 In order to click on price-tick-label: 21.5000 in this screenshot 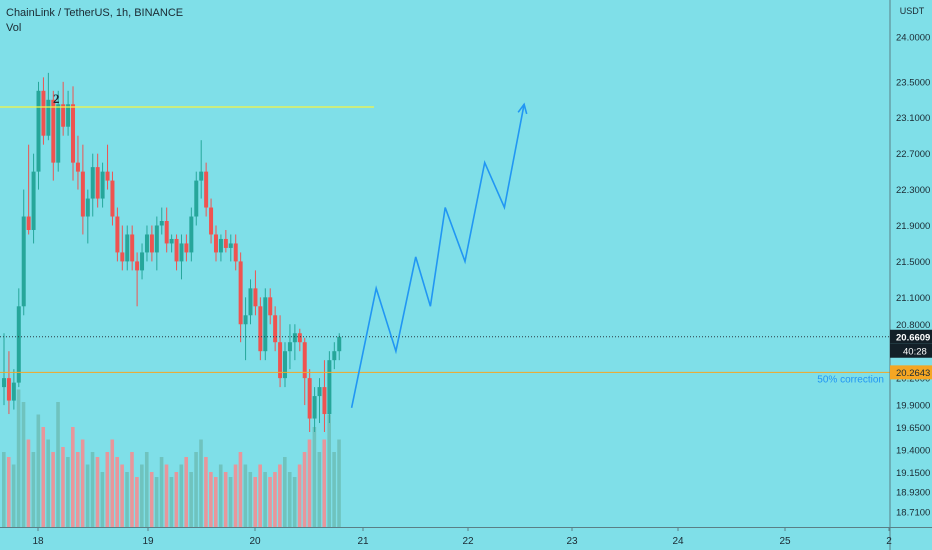, I will do `click(913, 262)`.